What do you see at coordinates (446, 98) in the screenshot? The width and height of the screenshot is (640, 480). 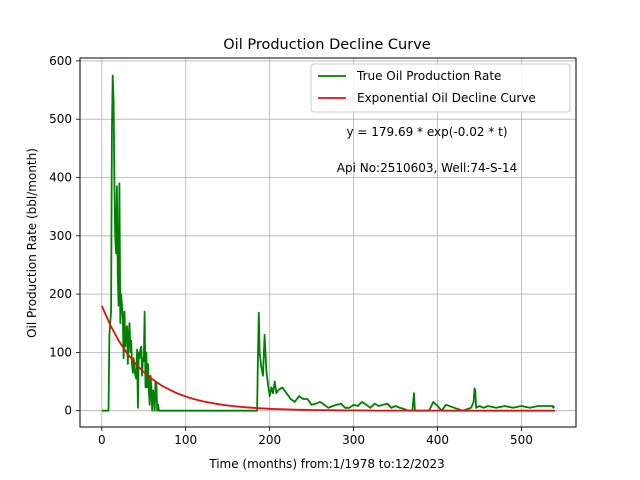 I see `legend-label-exponential: Exponential Oil Decline Curve` at bounding box center [446, 98].